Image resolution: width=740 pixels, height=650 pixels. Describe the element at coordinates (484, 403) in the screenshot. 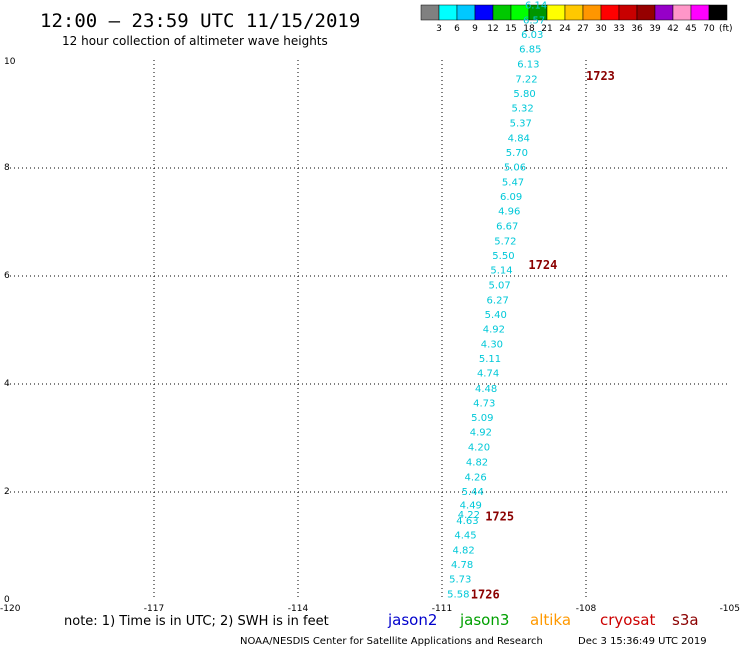

I see `wave-height-value: 4.73` at that location.